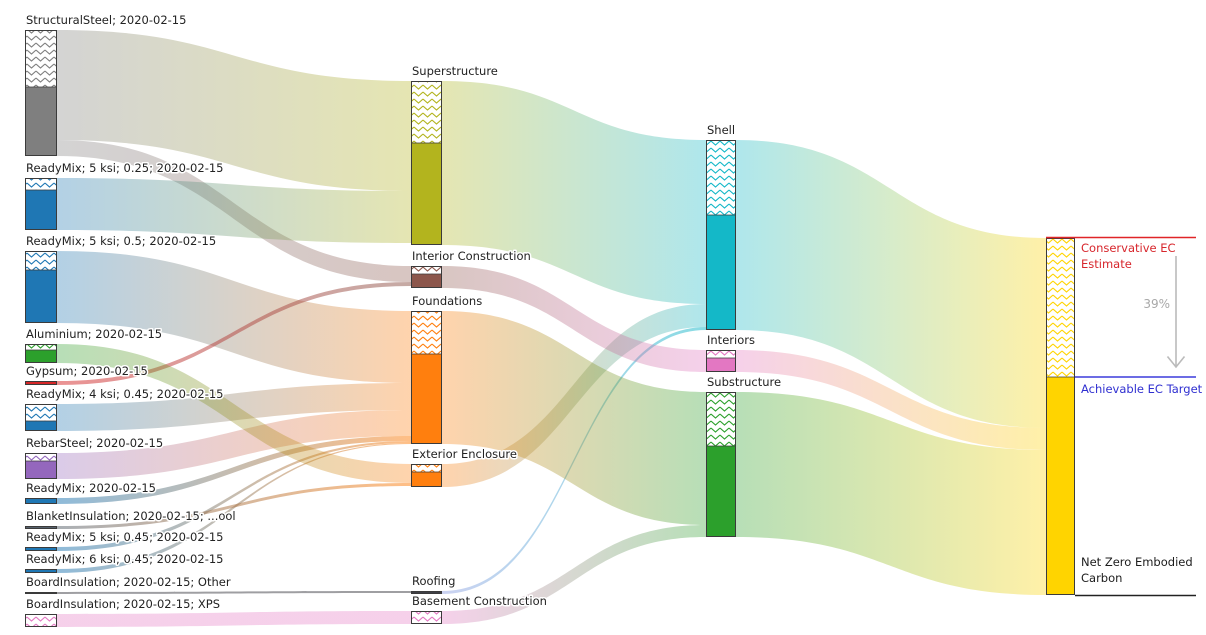 This screenshot has width=1206, height=635. What do you see at coordinates (41, 571) in the screenshot?
I see `node-rm645` at bounding box center [41, 571].